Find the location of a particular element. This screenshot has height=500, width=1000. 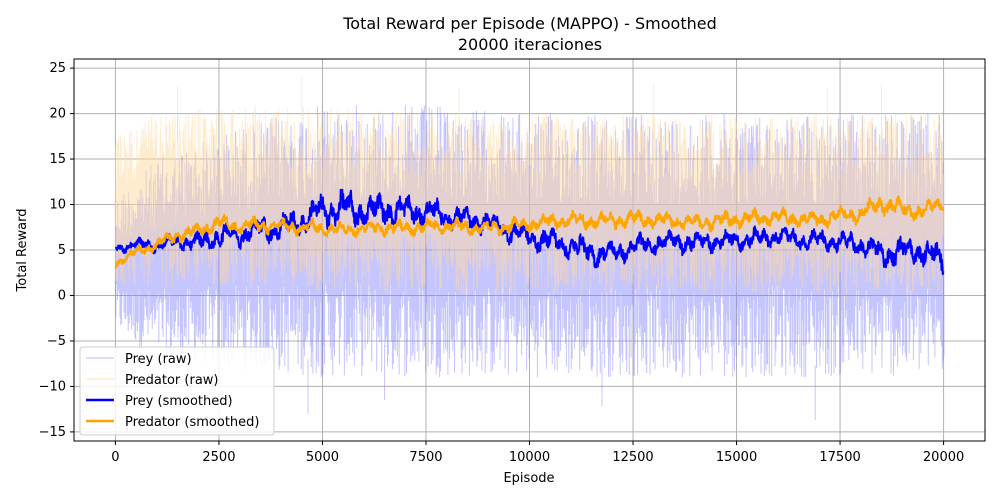

legend-box is located at coordinates (177, 391).